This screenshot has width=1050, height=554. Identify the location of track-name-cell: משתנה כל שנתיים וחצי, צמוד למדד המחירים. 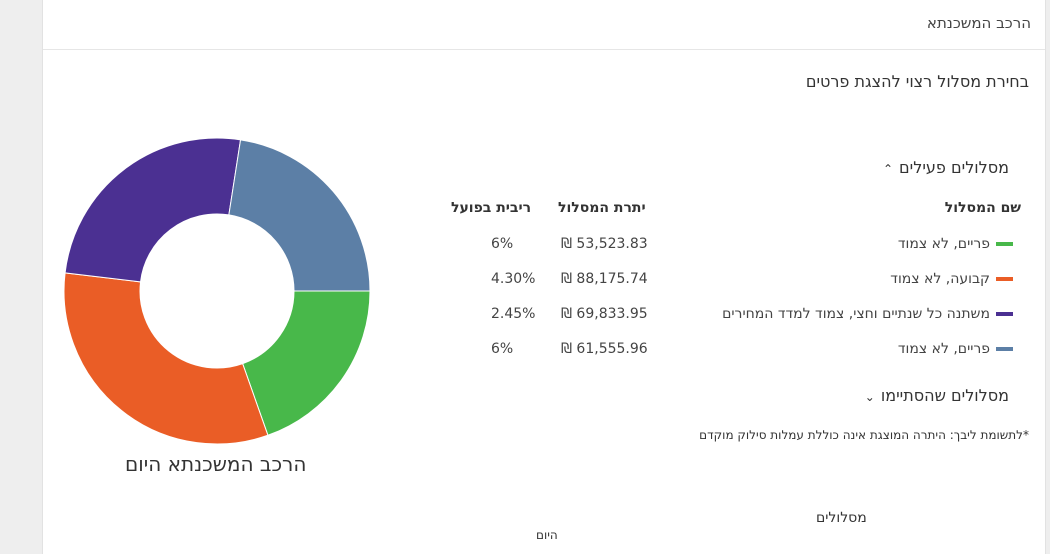
(867, 314).